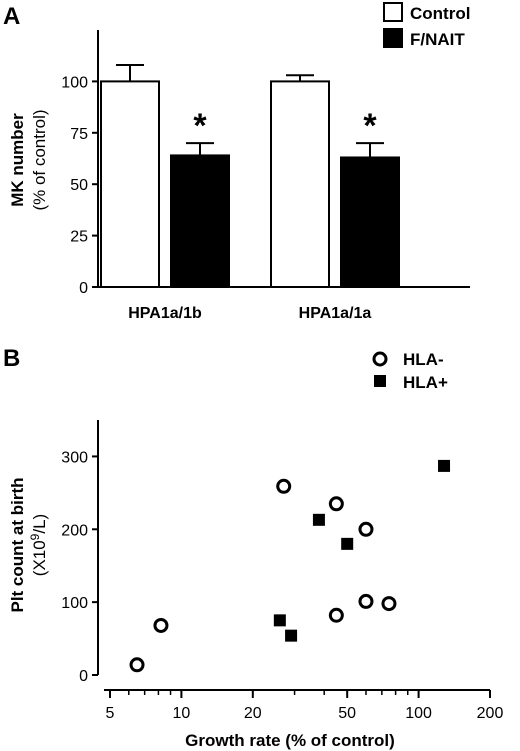  I want to click on y-tick-label: 25, so click(79, 237).